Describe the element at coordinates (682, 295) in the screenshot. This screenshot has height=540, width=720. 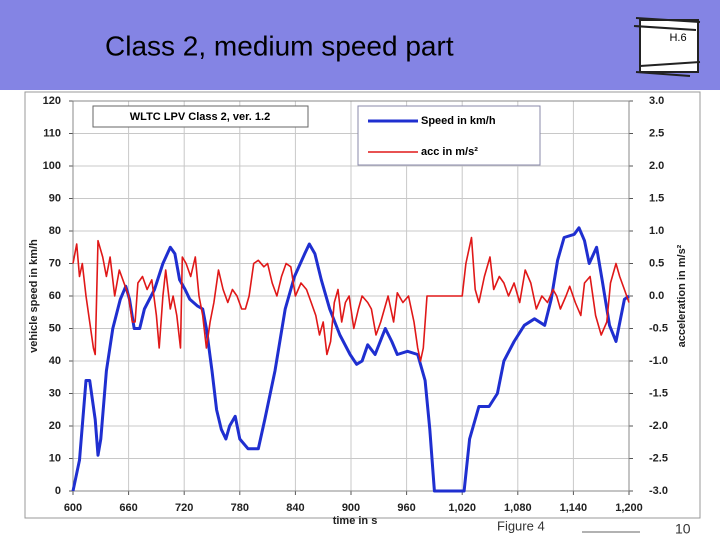
I see `y2-axis-label: acceleration in m/s²` at that location.